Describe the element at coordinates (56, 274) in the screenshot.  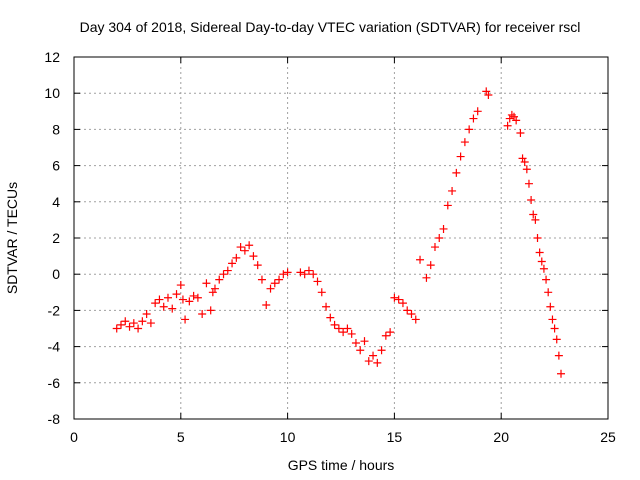
I see `y-tick-label: 0` at that location.